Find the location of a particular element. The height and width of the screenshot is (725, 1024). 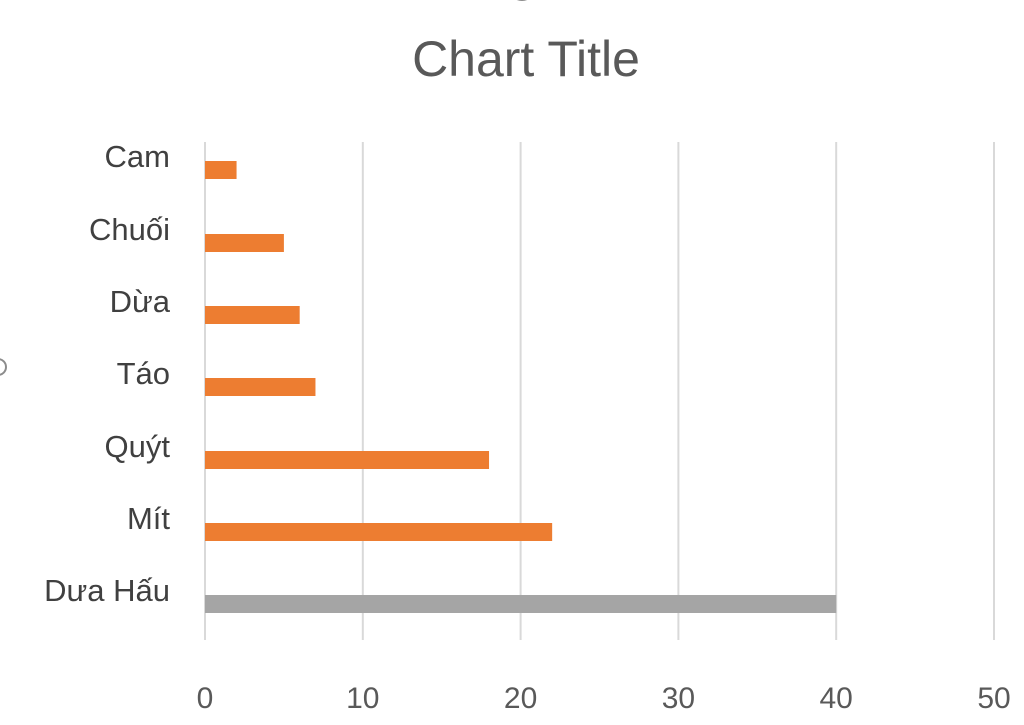

x-tick-label: 40 is located at coordinates (836, 698).